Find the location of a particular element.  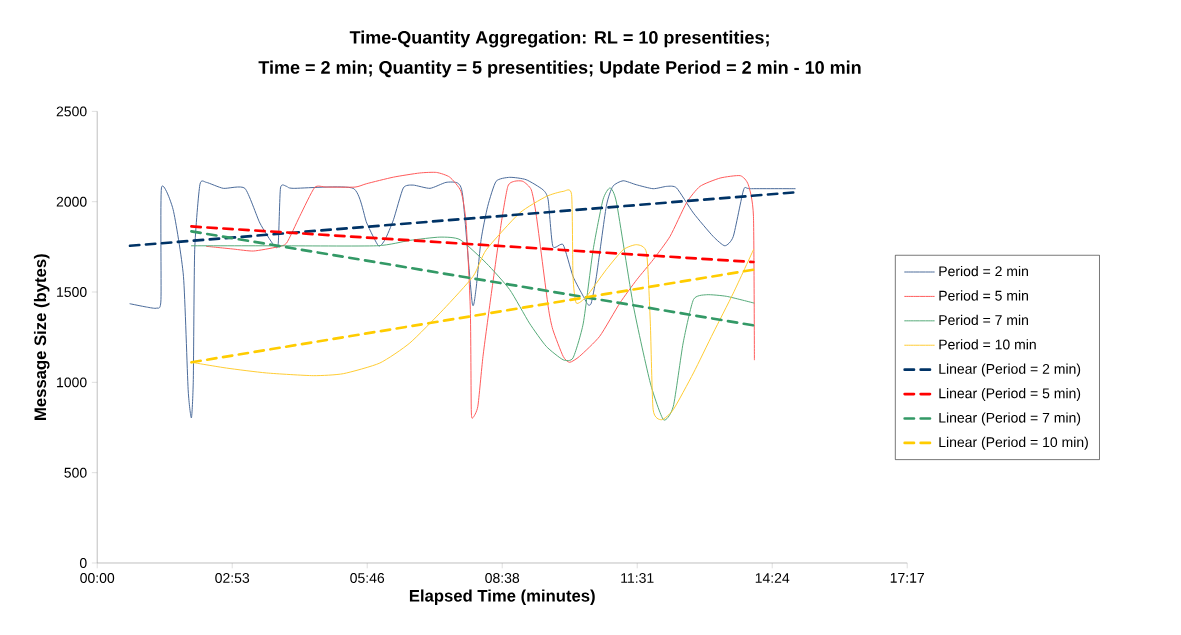

y-tick-label: 1000 is located at coordinates (72, 382).